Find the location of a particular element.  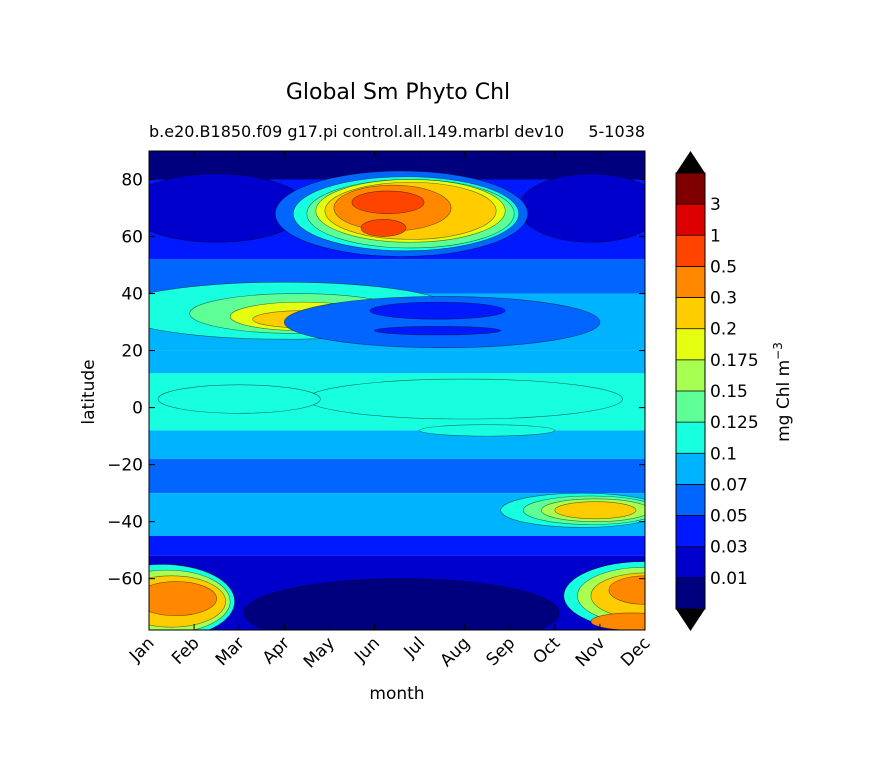

x-tick-label: Feb is located at coordinates (185, 650).